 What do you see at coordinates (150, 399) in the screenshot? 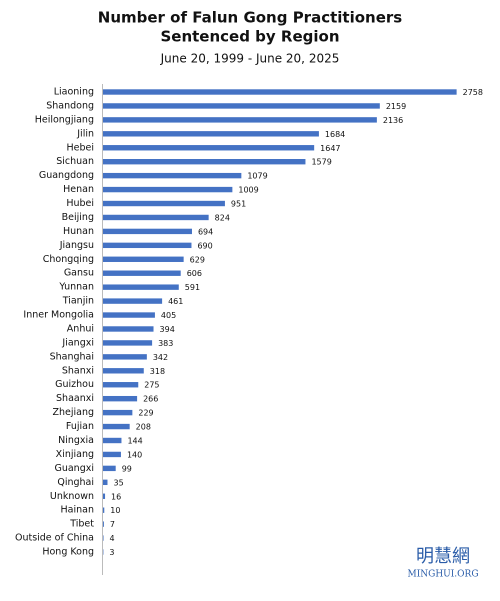
I see `value-label: 266` at bounding box center [150, 399].